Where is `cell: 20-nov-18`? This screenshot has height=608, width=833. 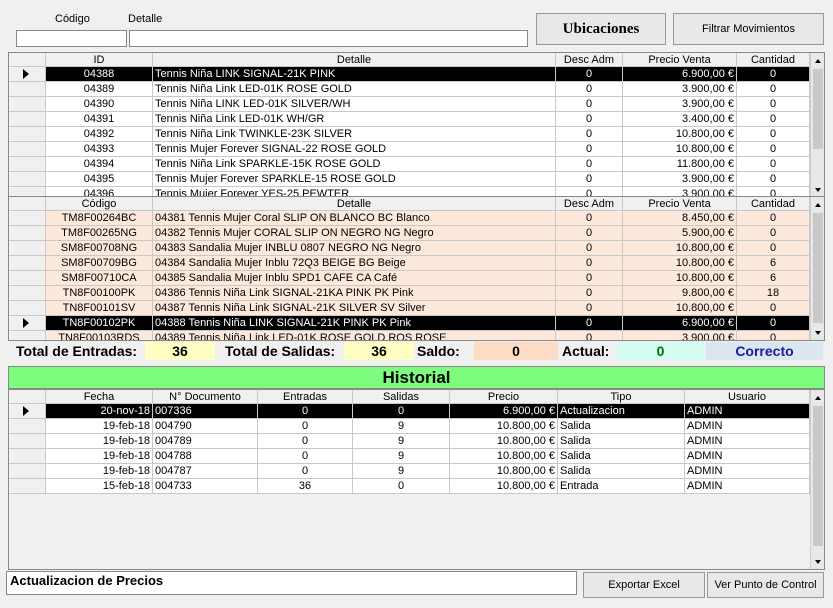 cell: 20-nov-18 is located at coordinates (99, 411).